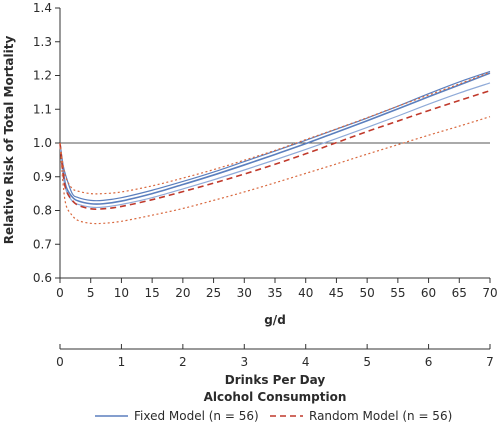 The height and width of the screenshot is (432, 500). I want to click on y-tick-label: 0.8, so click(42, 211).